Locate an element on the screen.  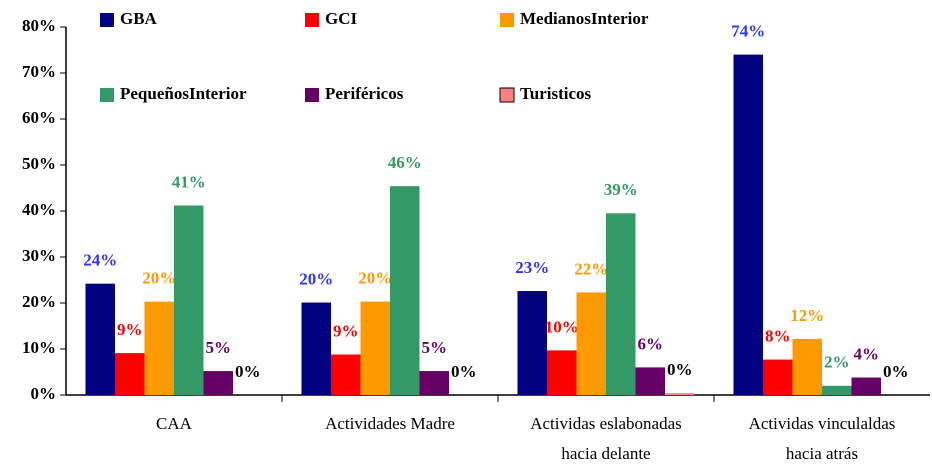
data-label: 12% is located at coordinates (807, 315).